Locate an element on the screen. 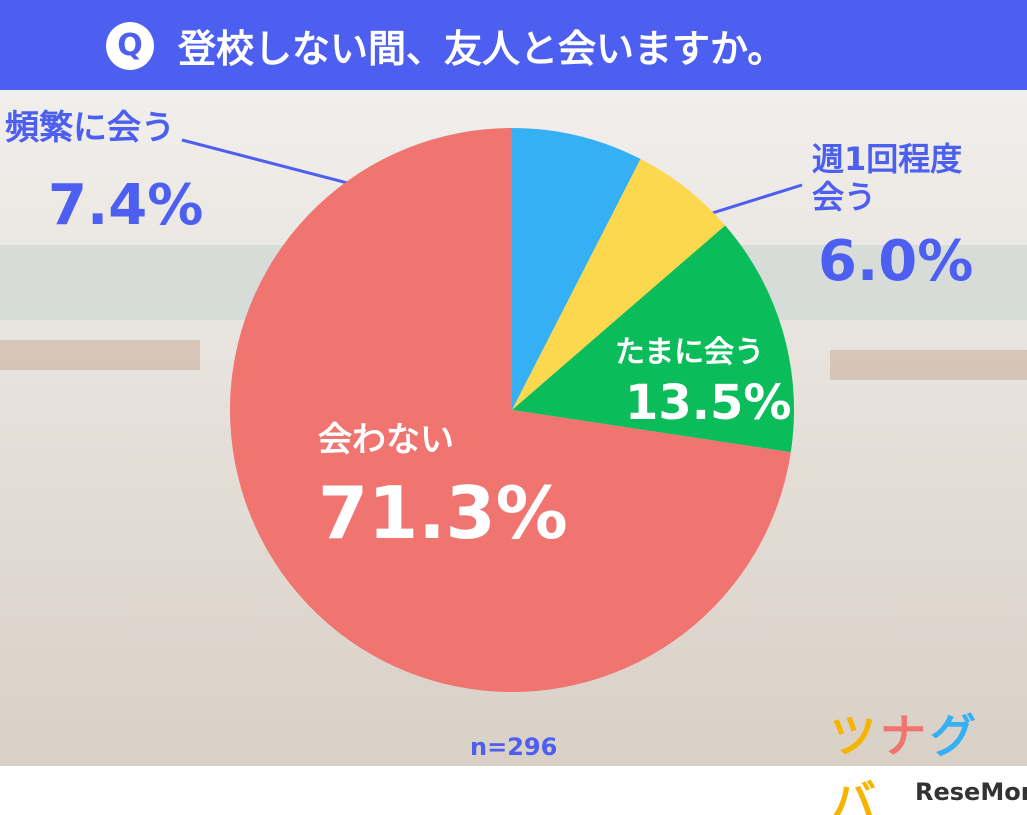  category-label: たまに会う is located at coordinates (690, 352).